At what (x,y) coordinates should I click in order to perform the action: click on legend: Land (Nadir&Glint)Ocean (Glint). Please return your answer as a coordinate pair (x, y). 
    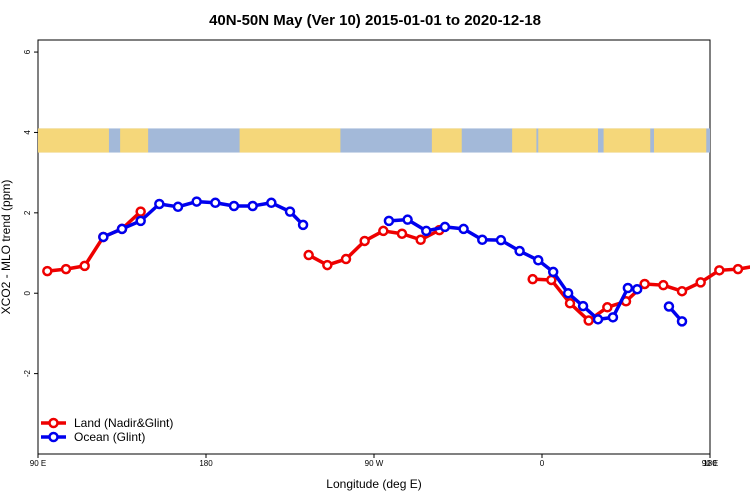
    Looking at the image, I should click on (107, 430).